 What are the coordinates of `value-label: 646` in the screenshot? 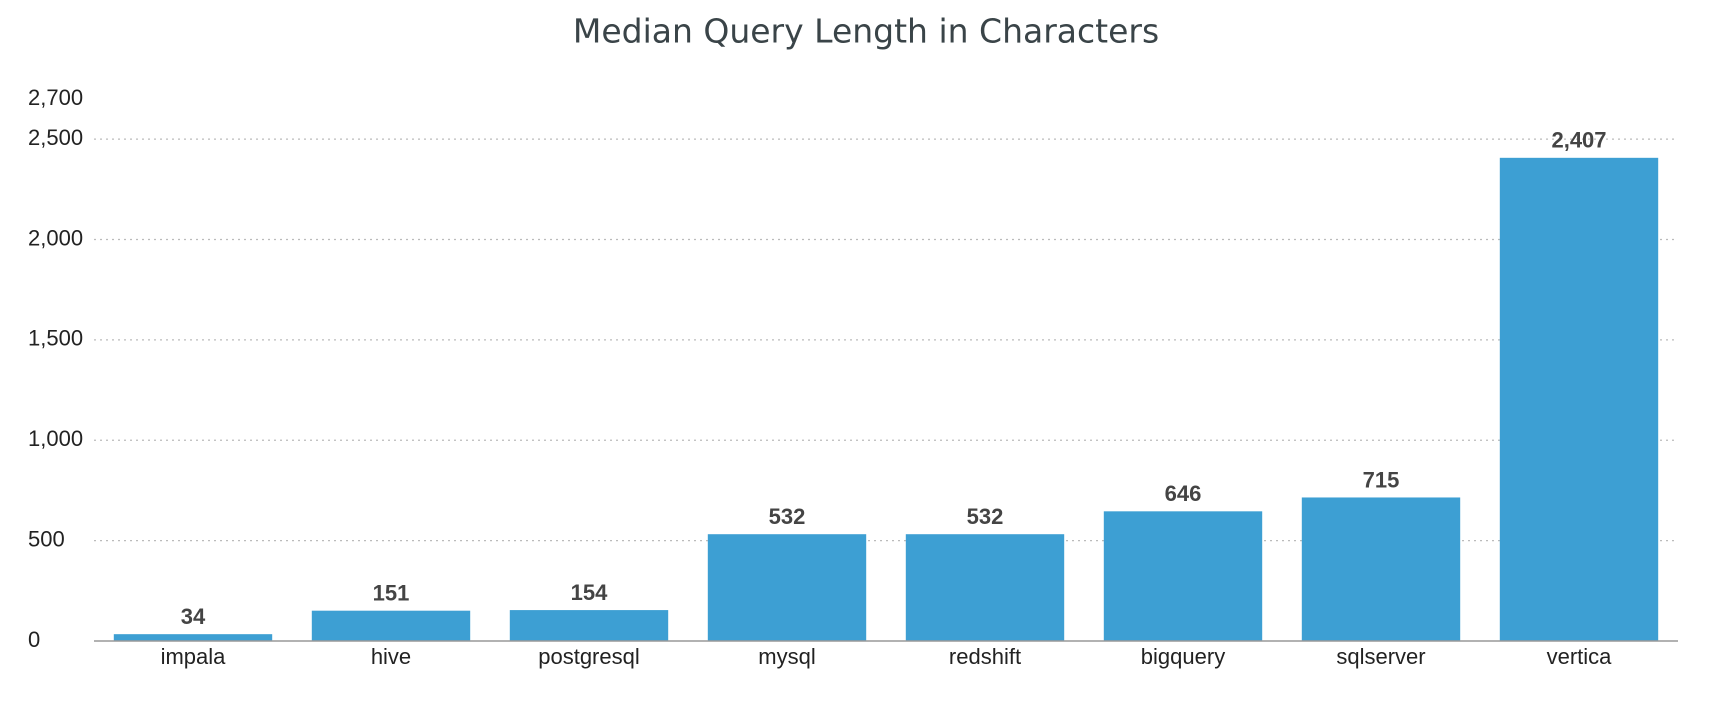 It's located at (1183, 493).